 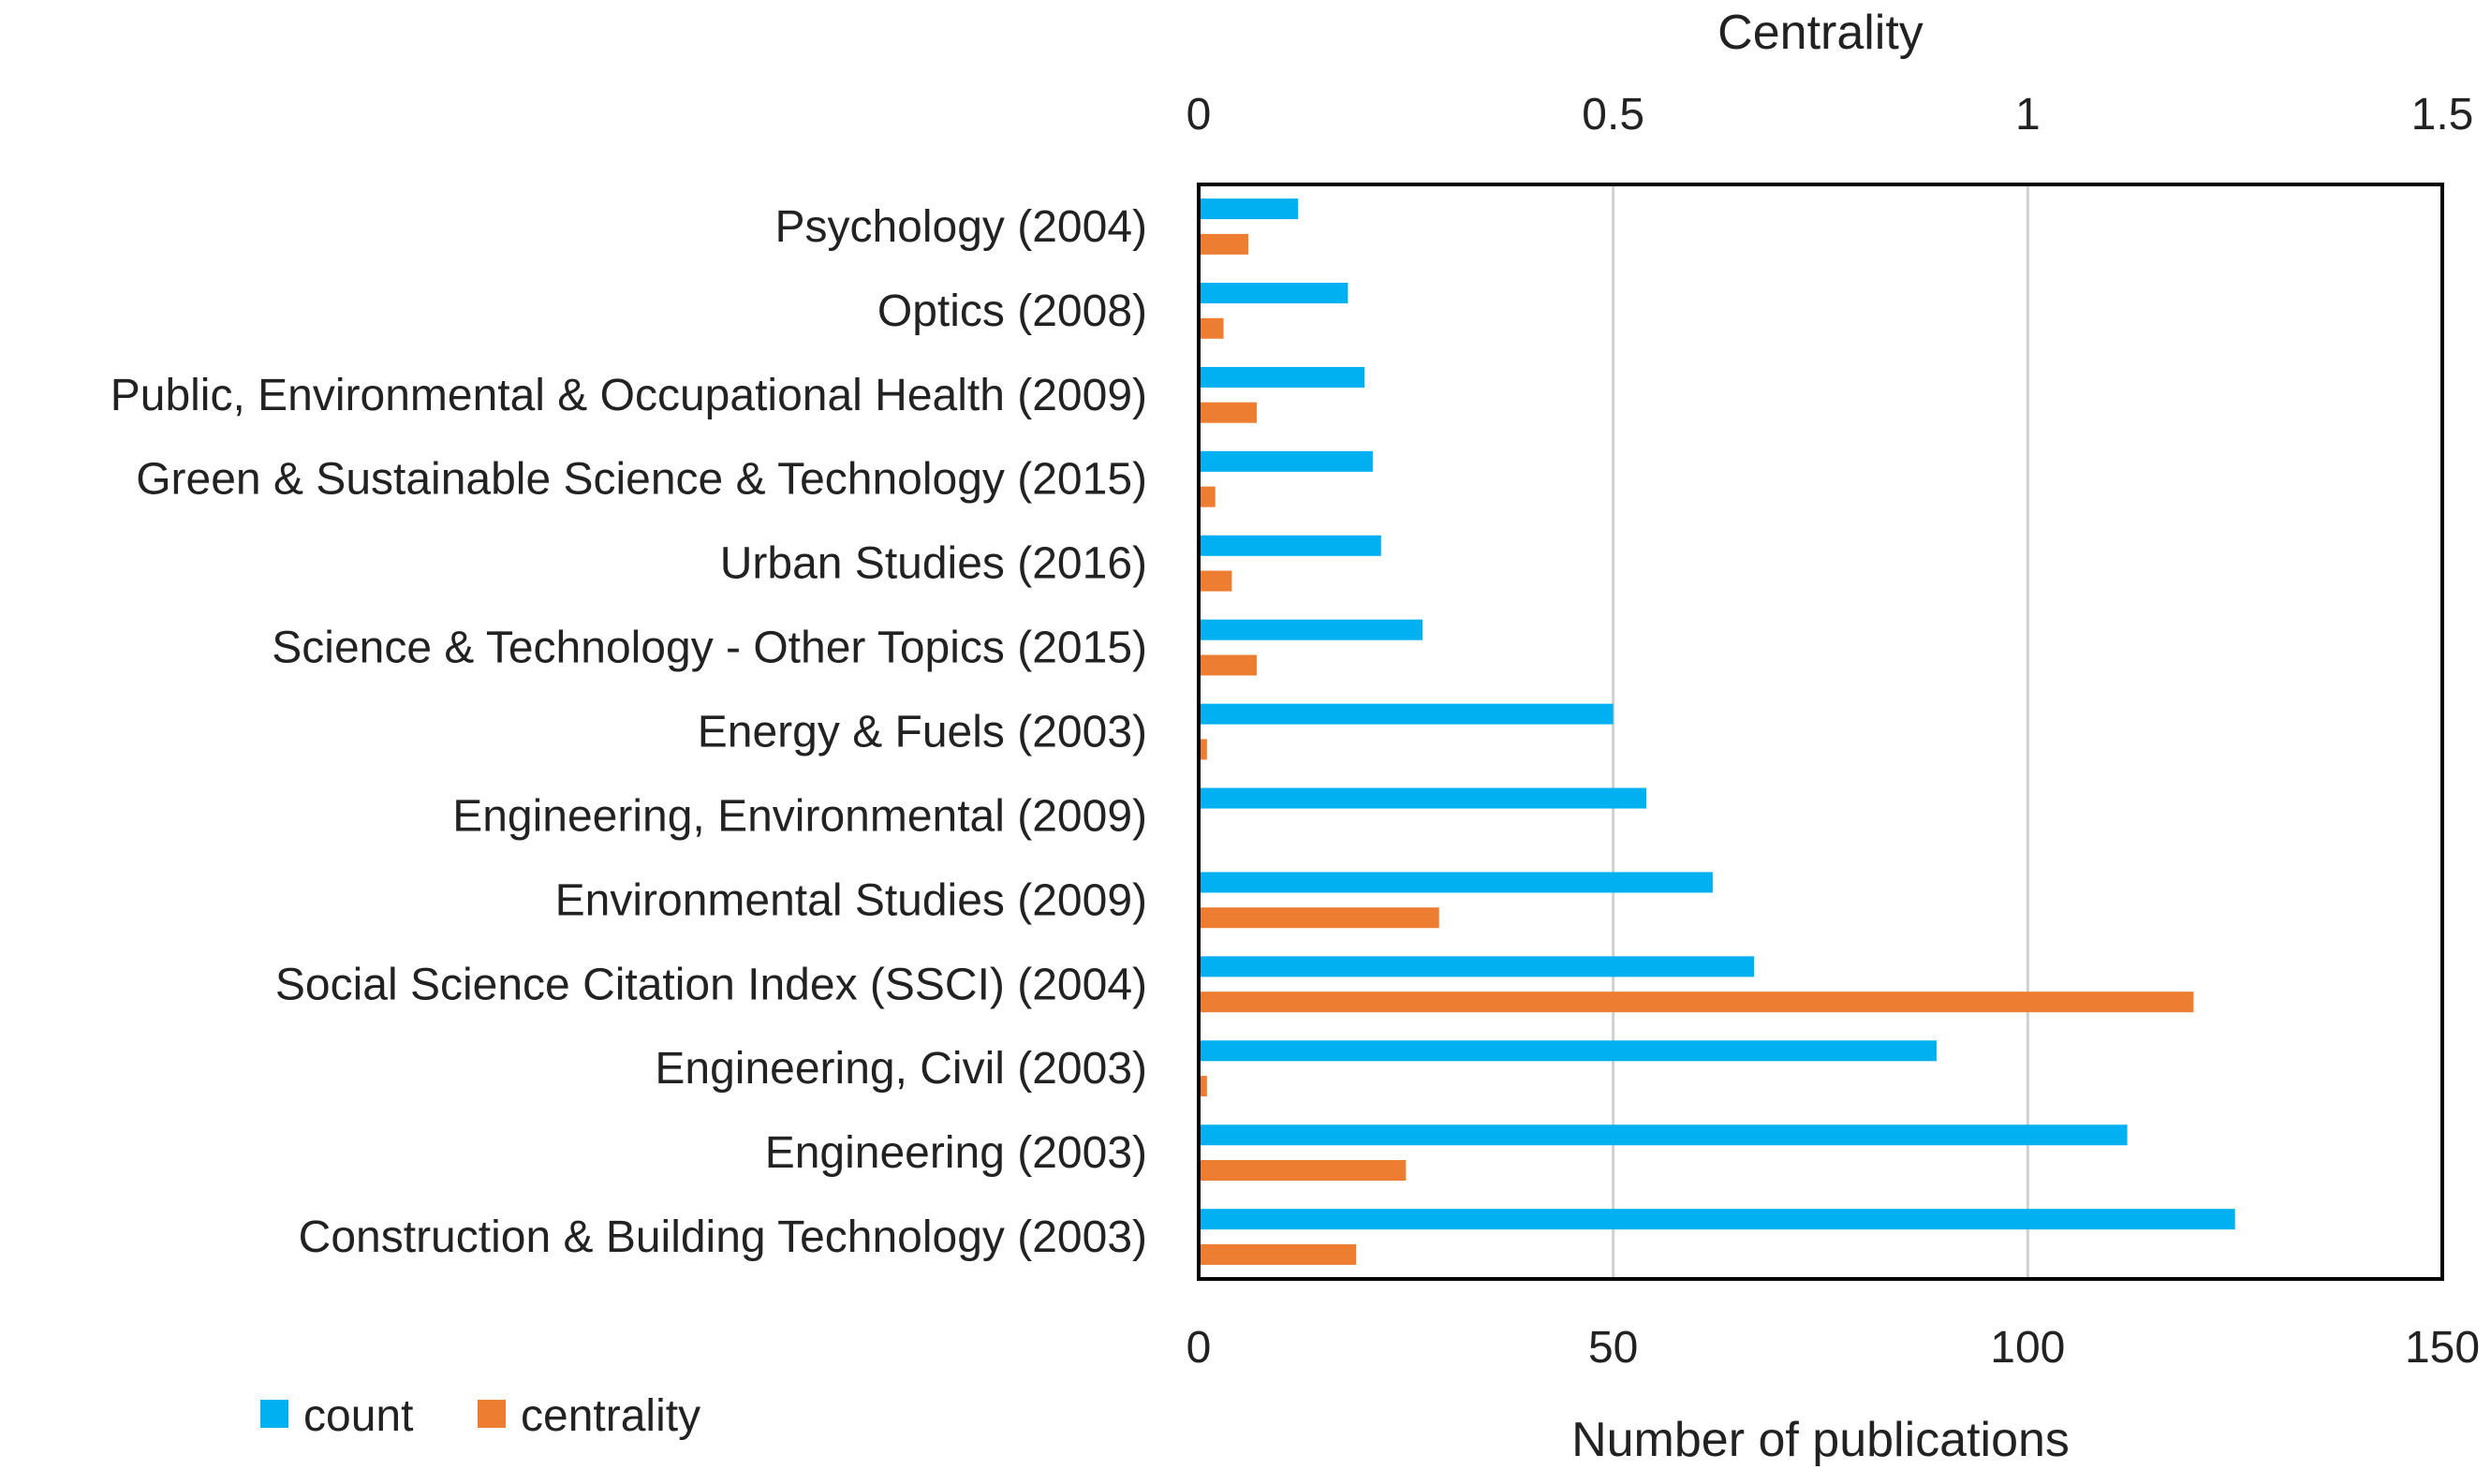 What do you see at coordinates (2028, 115) in the screenshot?
I see `top-tick-label: 1` at bounding box center [2028, 115].